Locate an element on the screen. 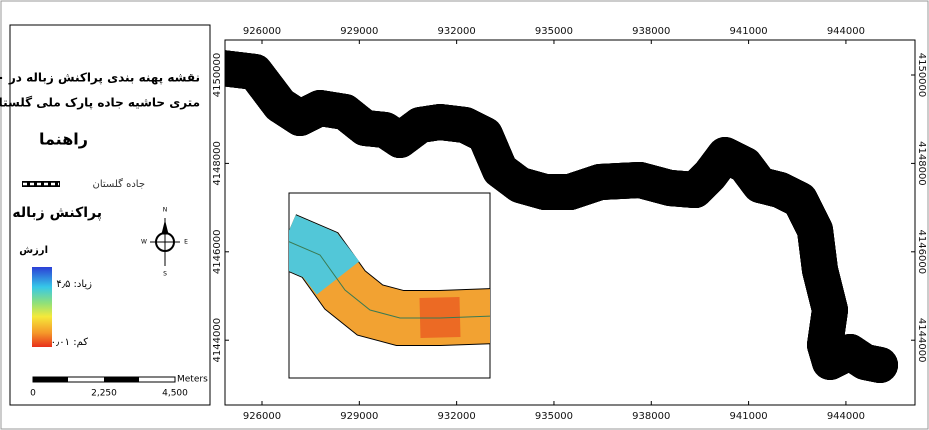 The width and height of the screenshot is (929, 430). legend-heading: راهنما is located at coordinates (63, 139).